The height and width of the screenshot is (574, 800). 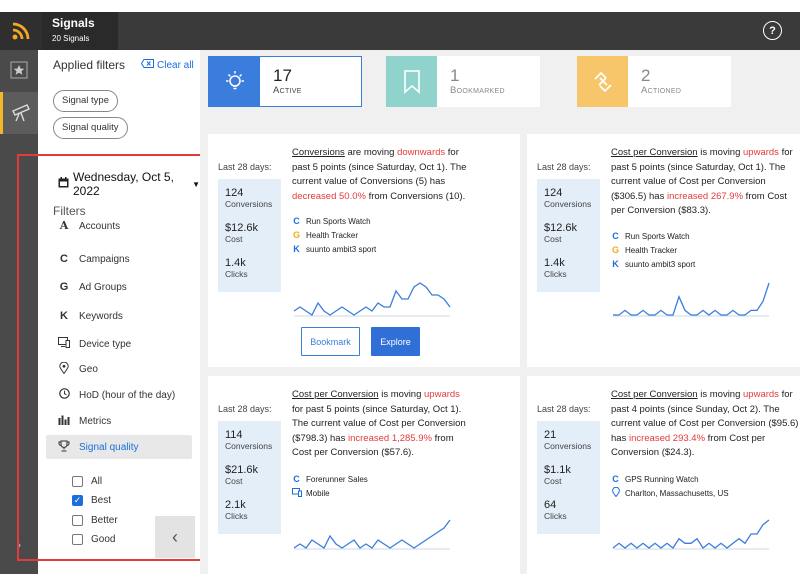 What do you see at coordinates (455, 75) in the screenshot?
I see `bookmarked-count: 1` at bounding box center [455, 75].